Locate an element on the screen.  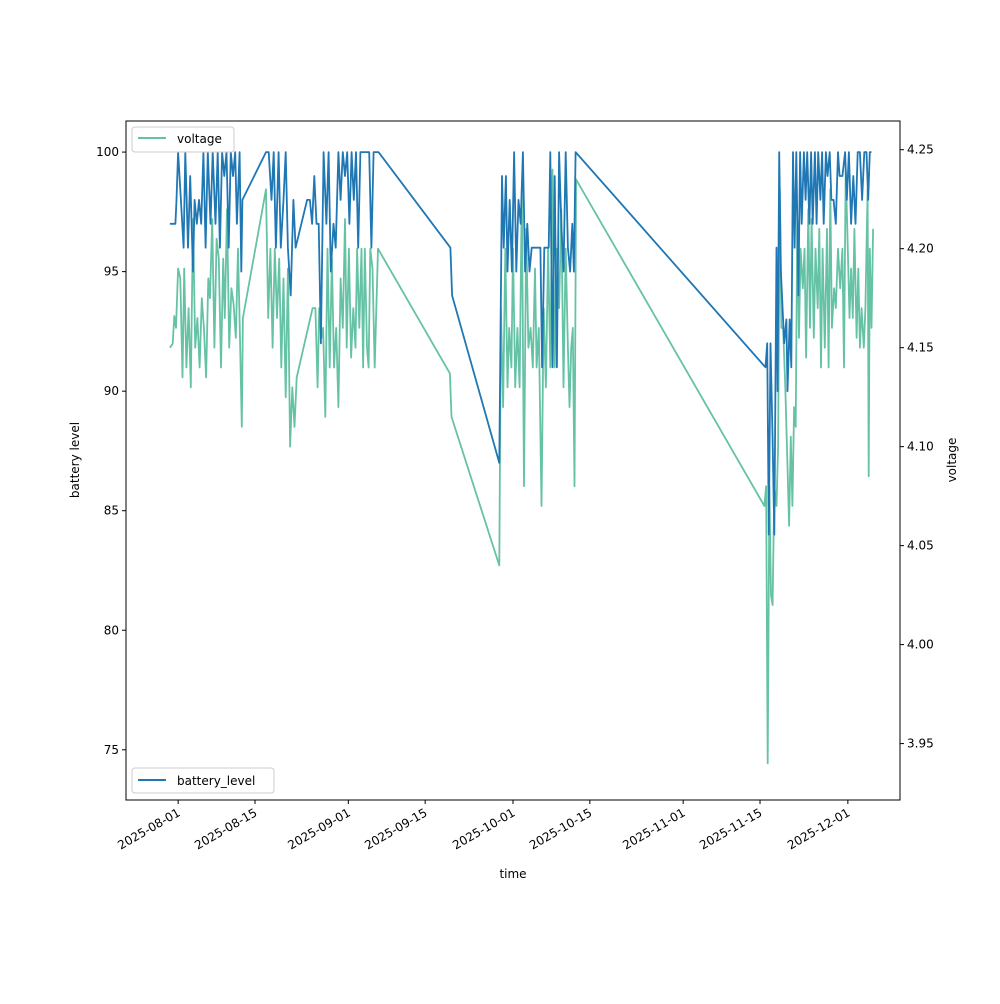
x-tick-label: 2025-10-01 is located at coordinates (483, 828).